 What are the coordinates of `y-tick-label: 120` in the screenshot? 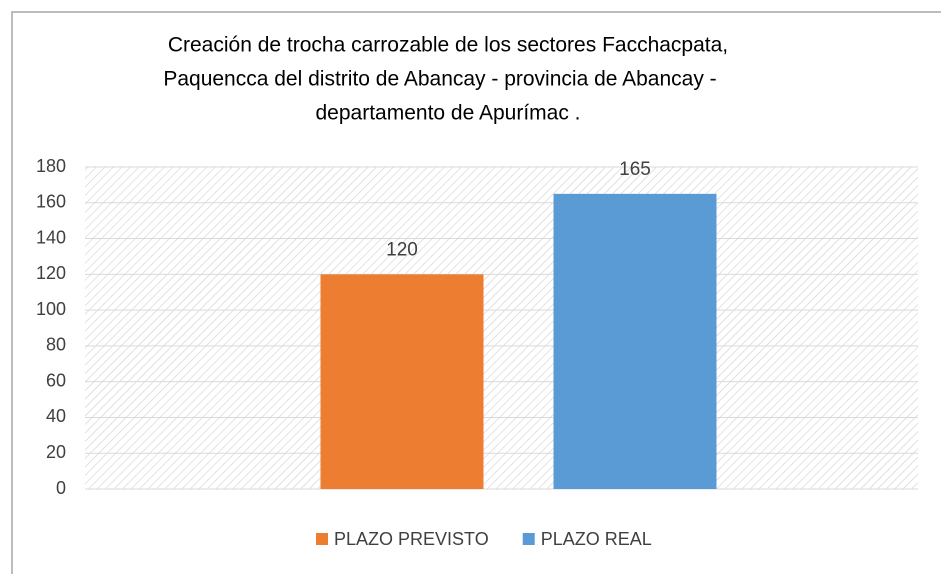 It's located at (51, 273).